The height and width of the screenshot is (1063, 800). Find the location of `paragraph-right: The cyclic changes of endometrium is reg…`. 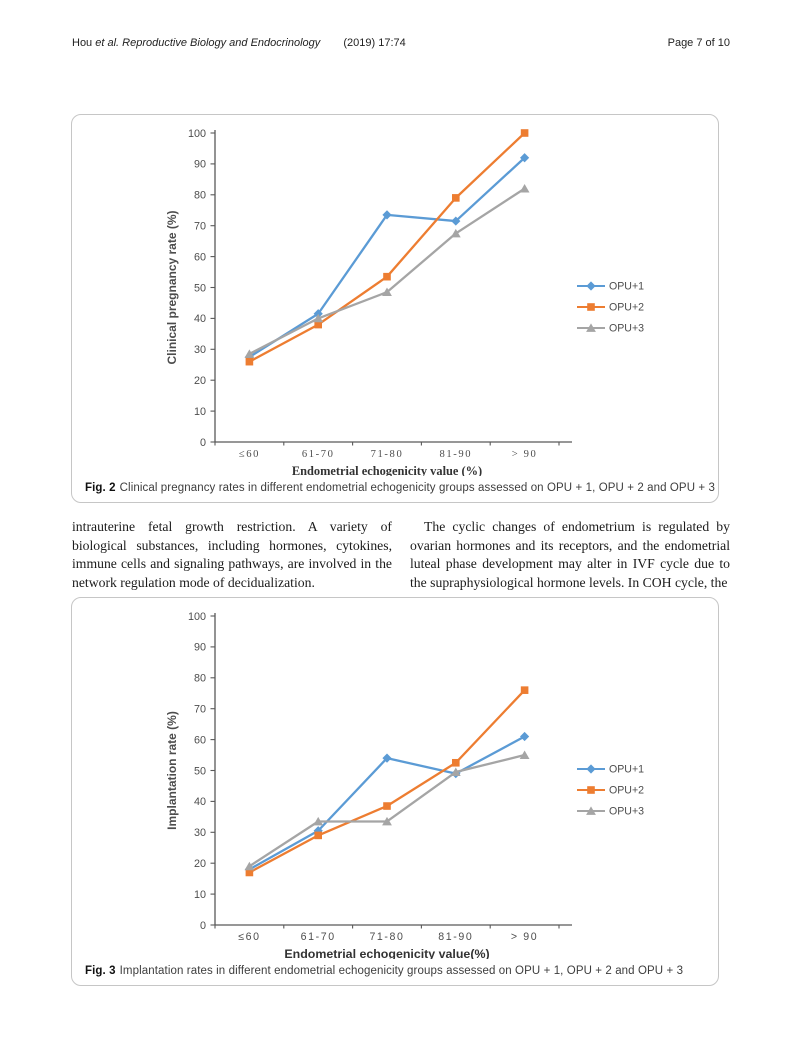

paragraph-right: The cyclic changes of endometrium is reg… is located at coordinates (570, 554).